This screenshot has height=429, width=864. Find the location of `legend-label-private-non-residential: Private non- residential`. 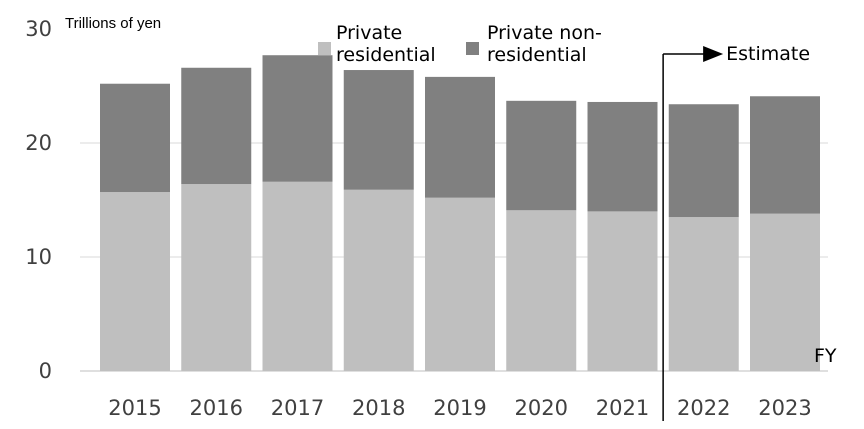

legend-label-private-non-residential: Private non- residential is located at coordinates (547, 44).